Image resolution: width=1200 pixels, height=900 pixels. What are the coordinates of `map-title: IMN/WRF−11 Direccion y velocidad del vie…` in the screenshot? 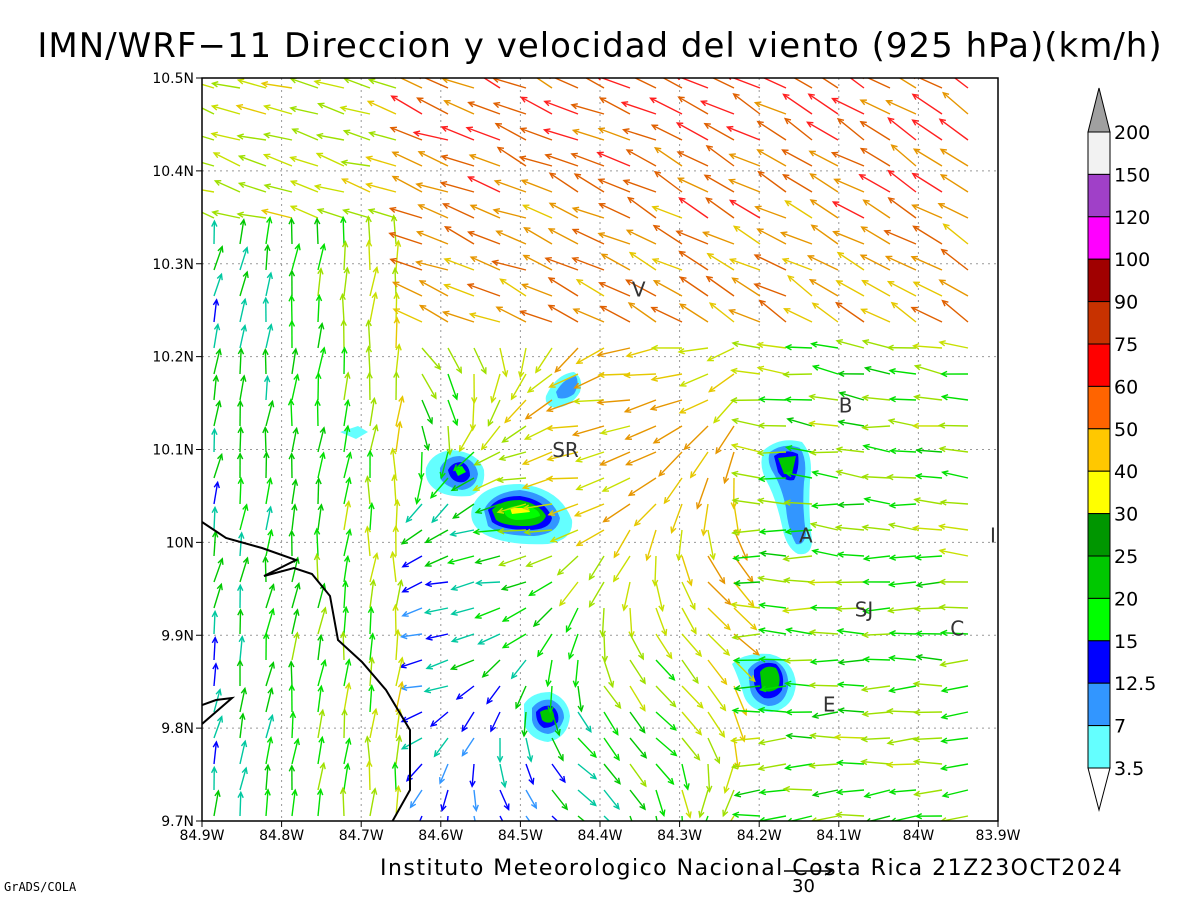 It's located at (600, 46).